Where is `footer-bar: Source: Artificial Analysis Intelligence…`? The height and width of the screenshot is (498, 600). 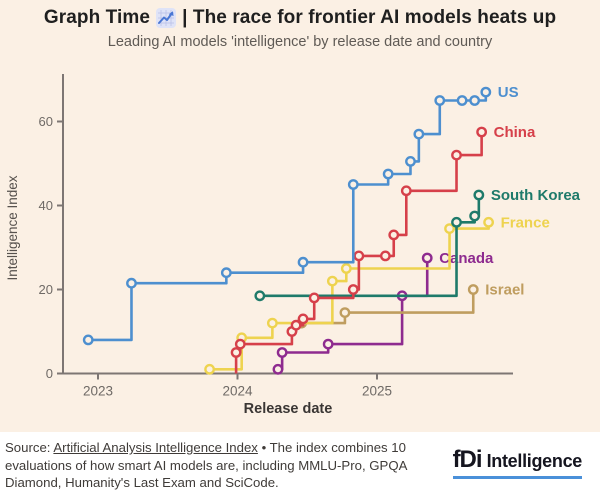
footer-bar: Source: Artificial Analysis Intelligence… is located at coordinates (300, 465).